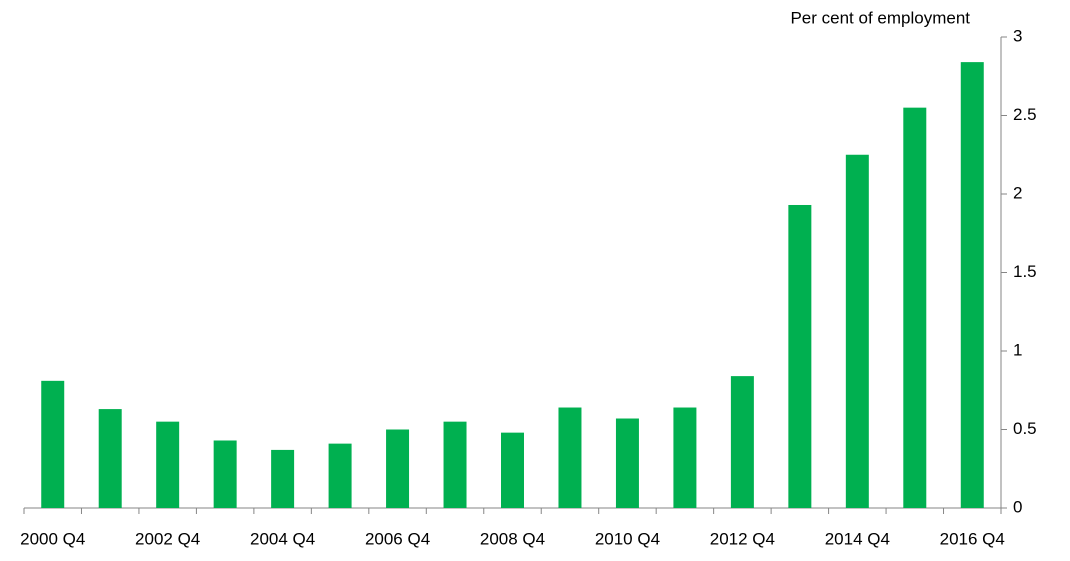  Describe the element at coordinates (972, 538) in the screenshot. I see `x-tick-label: 2016 Q4` at that location.